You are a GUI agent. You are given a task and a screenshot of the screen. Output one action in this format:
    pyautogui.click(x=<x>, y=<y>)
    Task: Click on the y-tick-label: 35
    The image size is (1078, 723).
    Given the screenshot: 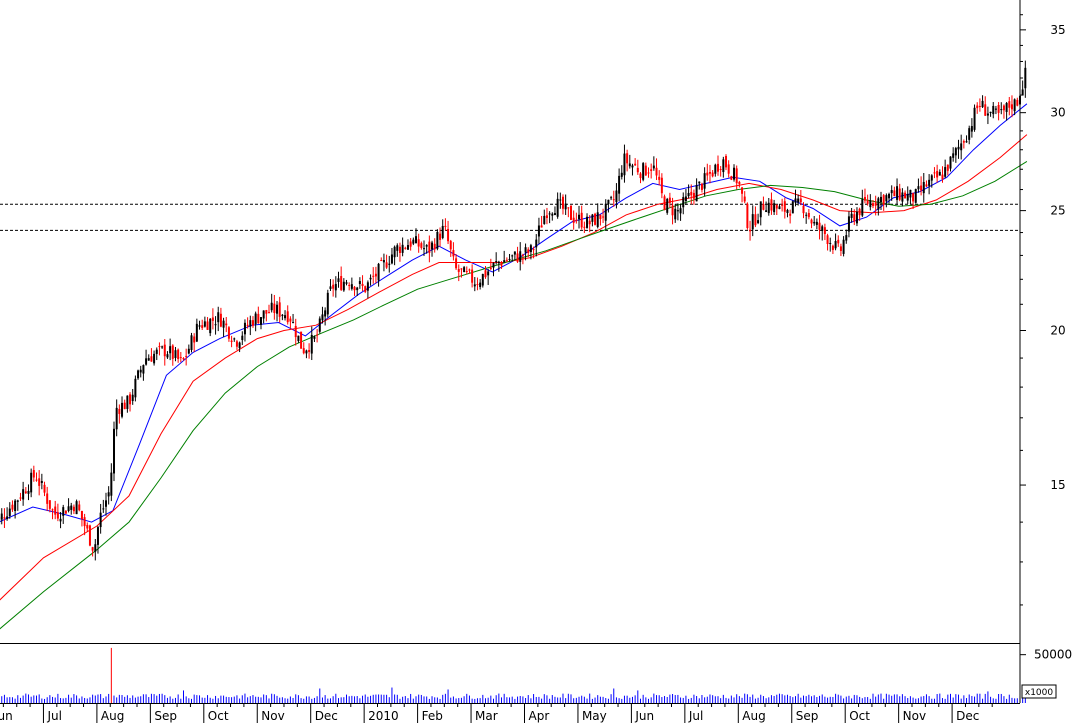 What is the action you would take?
    pyautogui.click(x=1057, y=30)
    